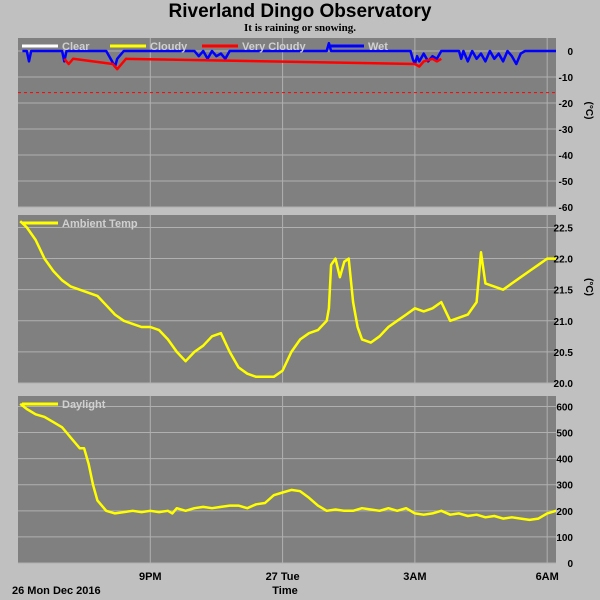 The height and width of the screenshot is (600, 600). What do you see at coordinates (56, 591) in the screenshot?
I see `date-label: 26 Mon Dec 2016` at bounding box center [56, 591].